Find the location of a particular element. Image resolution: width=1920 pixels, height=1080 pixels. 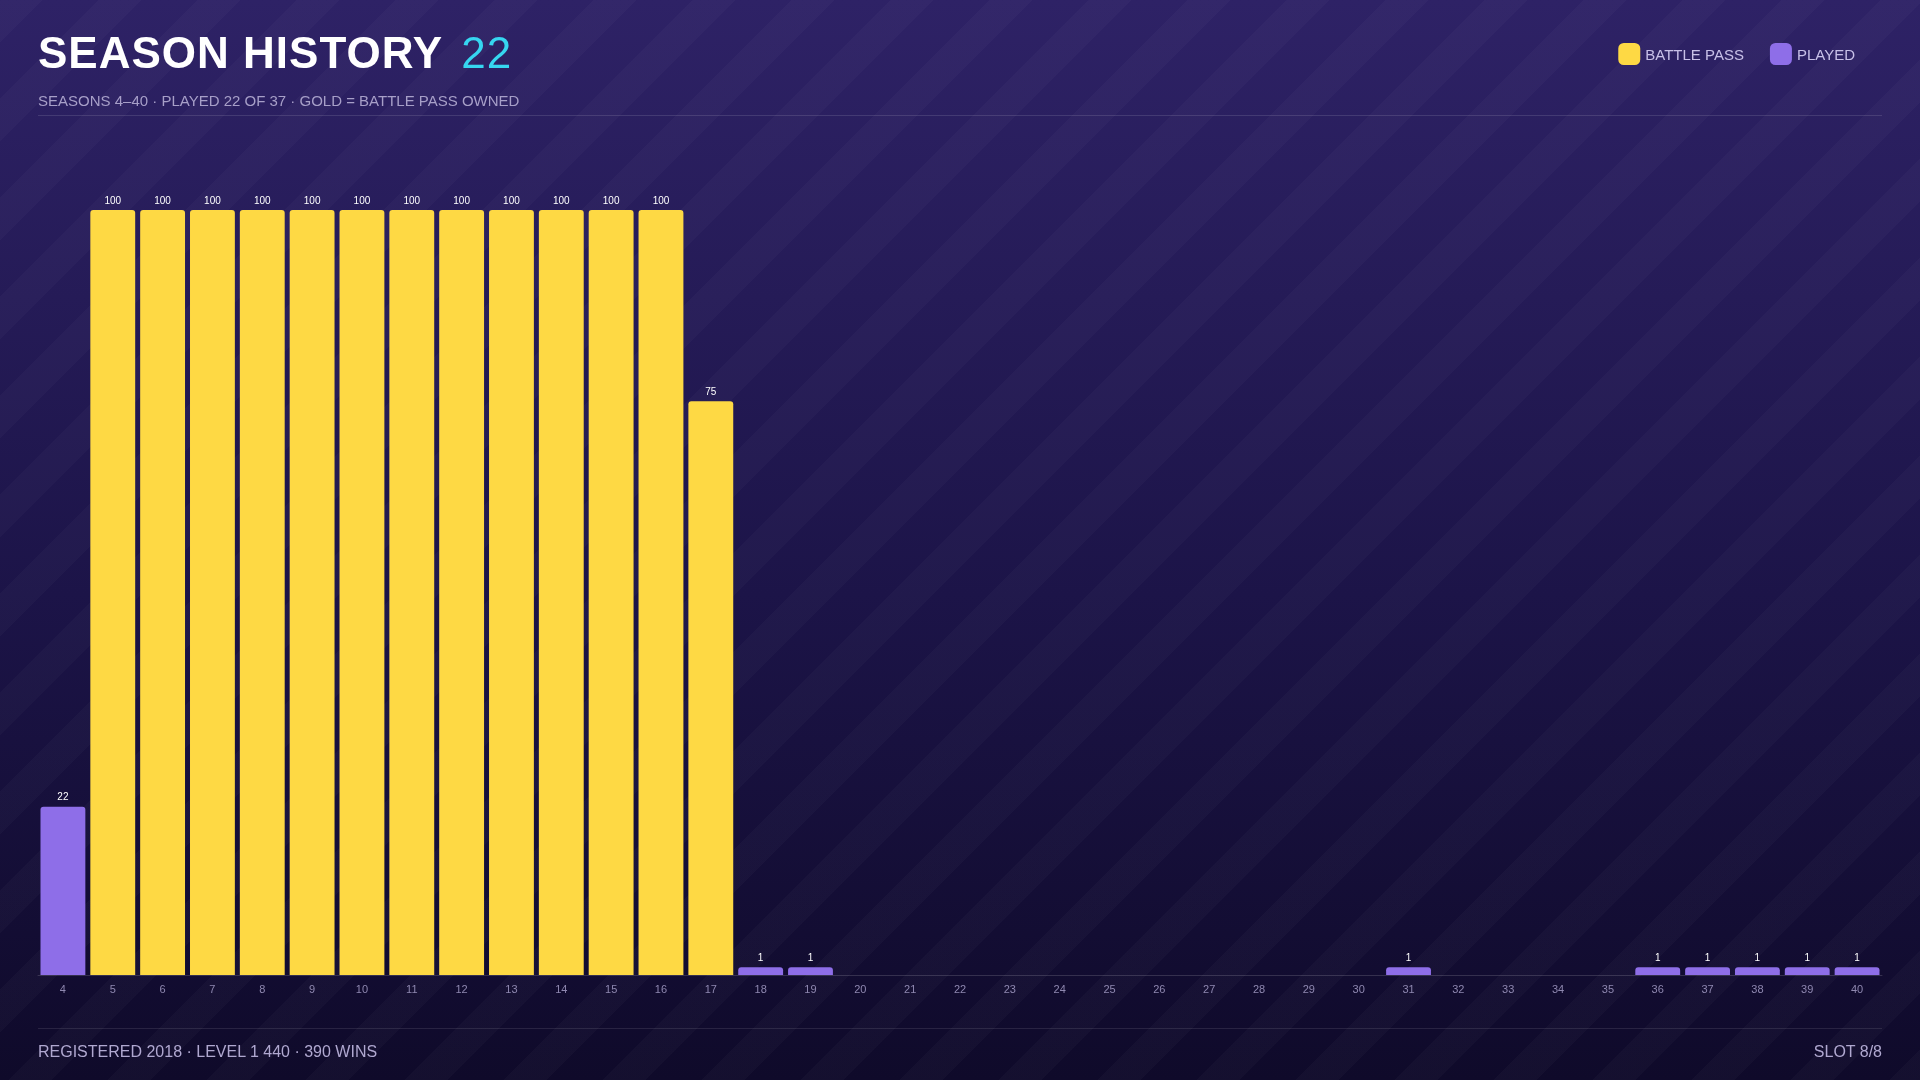

x-tick-label: 33 is located at coordinates (1508, 988).